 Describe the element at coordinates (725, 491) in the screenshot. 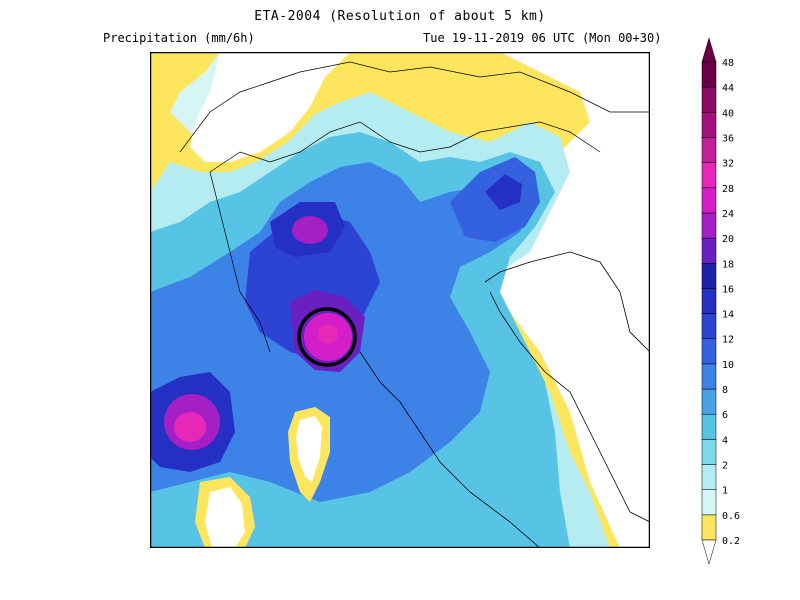

I see `legend-tick-label: 1` at that location.